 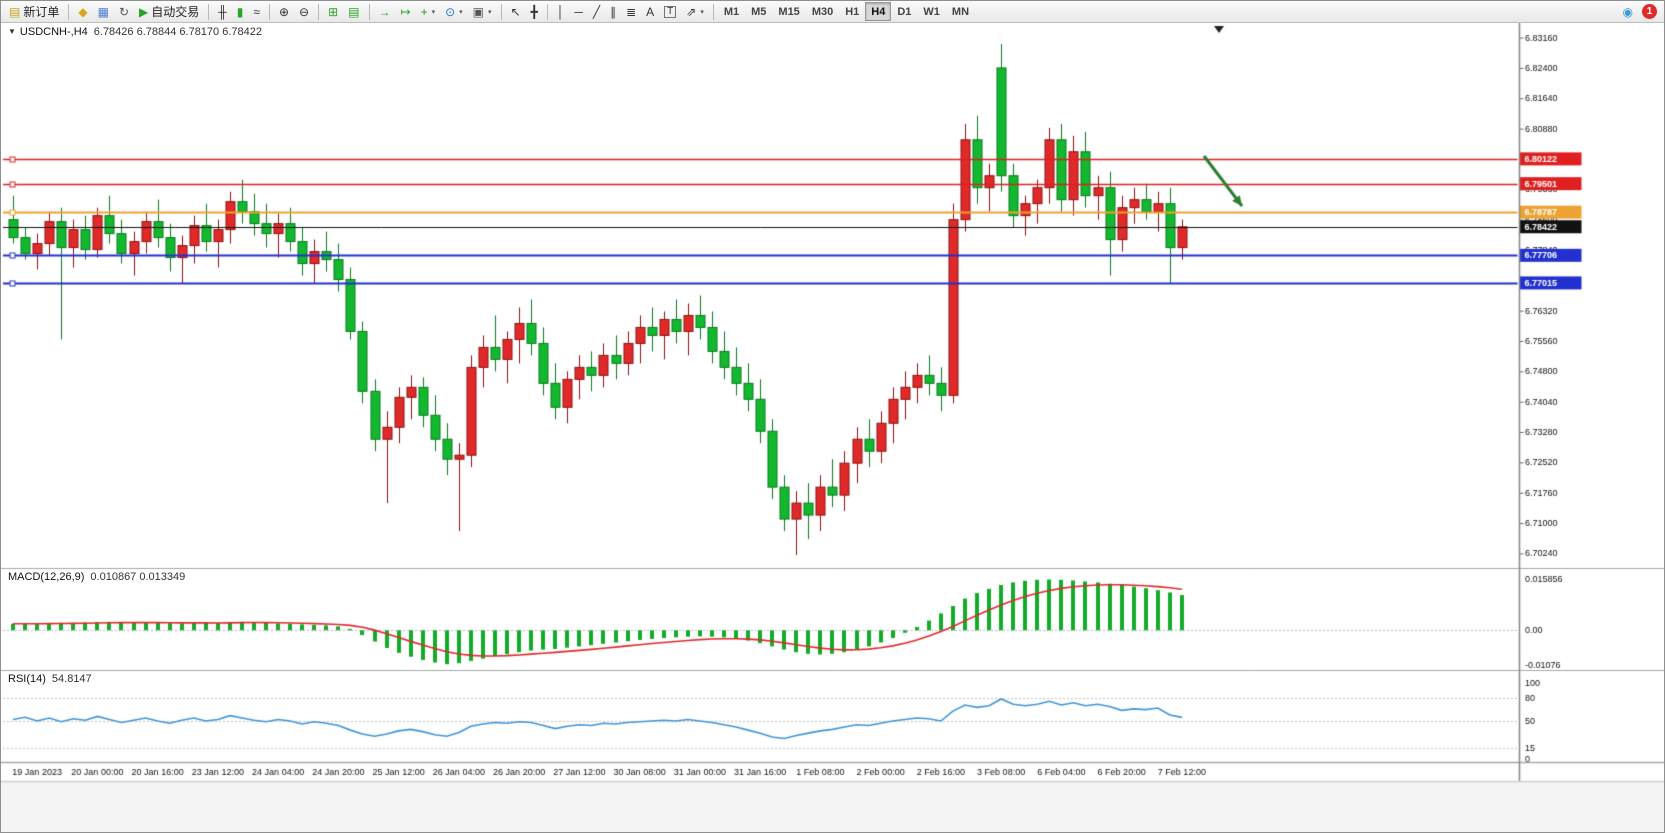 I want to click on timeframe-m15: M15, so click(x=789, y=11).